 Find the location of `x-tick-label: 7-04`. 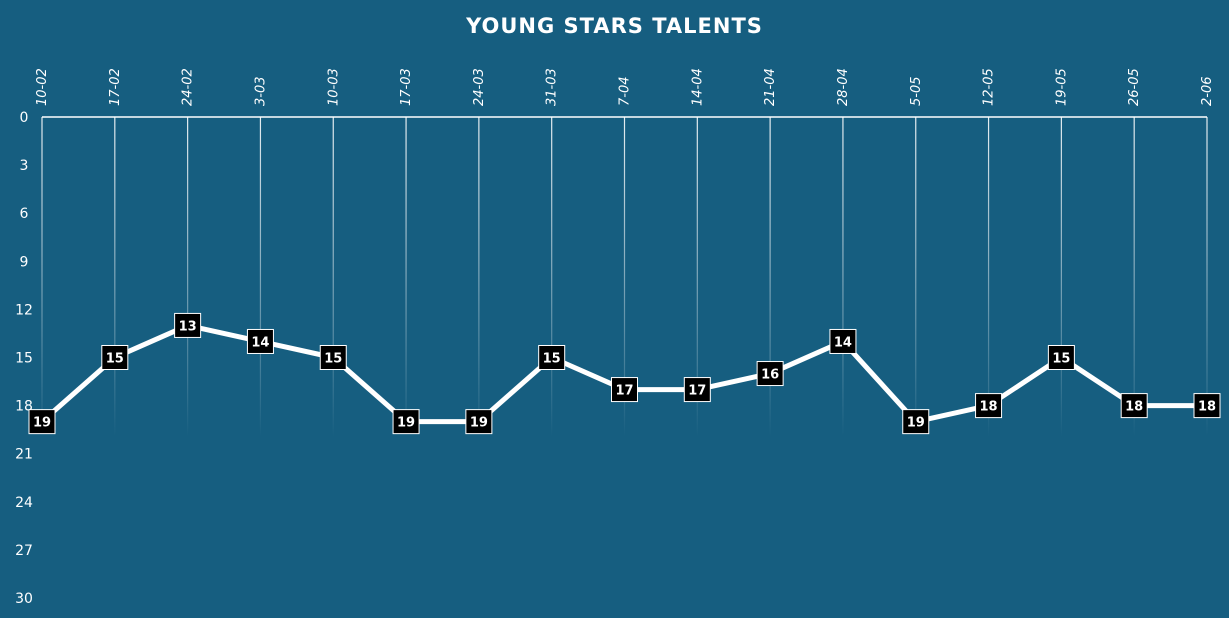

x-tick-label: 7-04 is located at coordinates (625, 91).